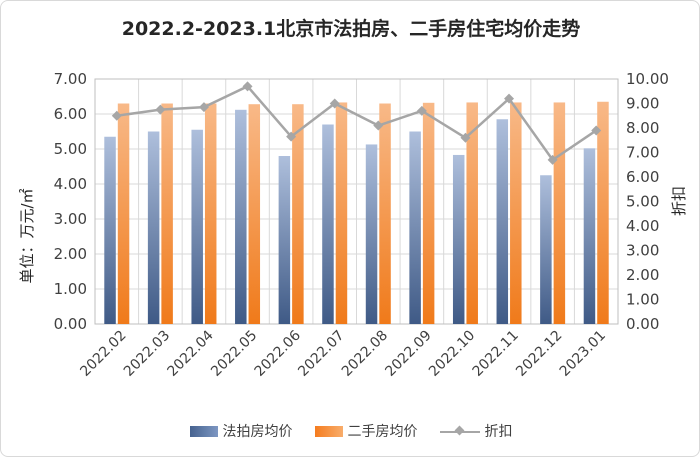 The width and height of the screenshot is (700, 457). I want to click on y-tick-label: 7.00, so click(70, 79).